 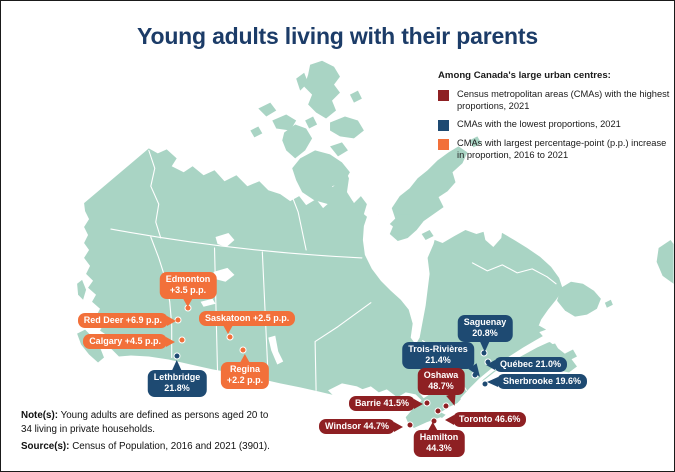 What do you see at coordinates (396, 403) in the screenshot?
I see `callout-value: 41.5%` at bounding box center [396, 403].